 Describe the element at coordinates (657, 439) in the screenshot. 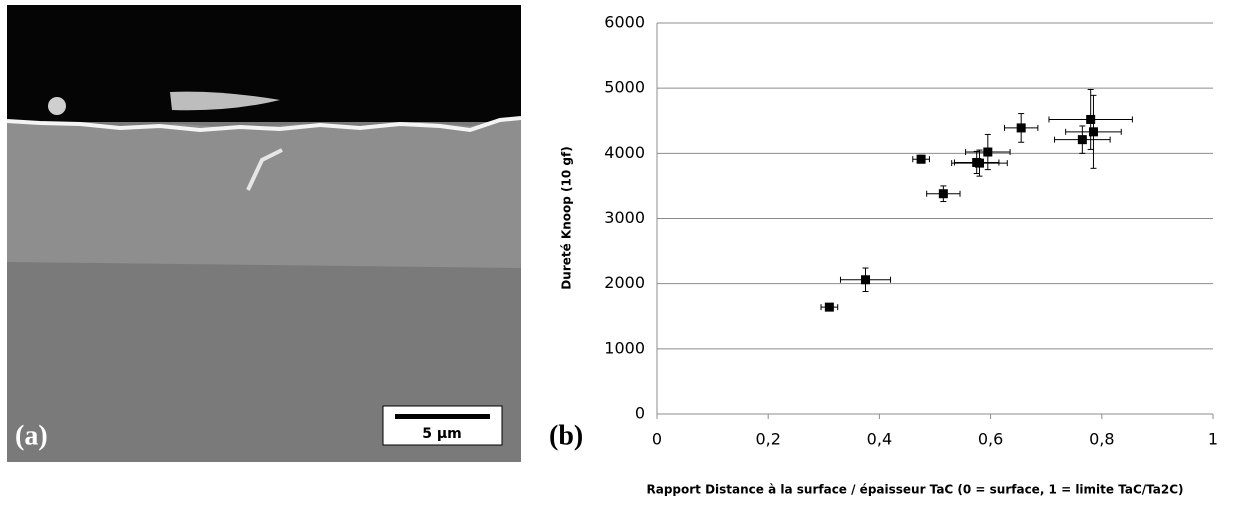

I see `x-tick-label: 0` at that location.